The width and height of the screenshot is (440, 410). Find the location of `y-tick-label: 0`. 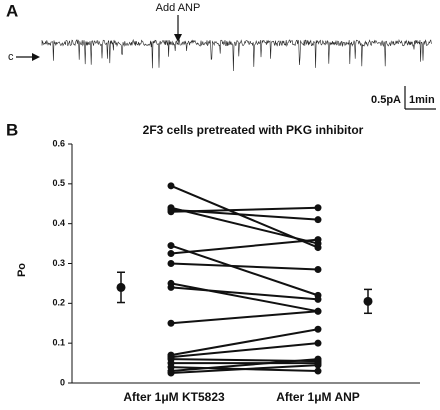

y-tick-label: 0 is located at coordinates (62, 382).